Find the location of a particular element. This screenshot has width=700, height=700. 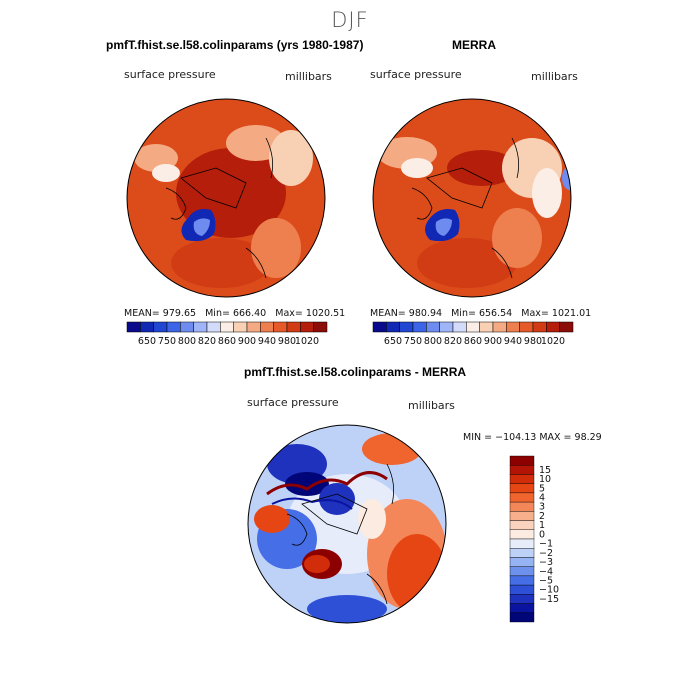

obs-colorbar-tick-label: 940 is located at coordinates (513, 341).